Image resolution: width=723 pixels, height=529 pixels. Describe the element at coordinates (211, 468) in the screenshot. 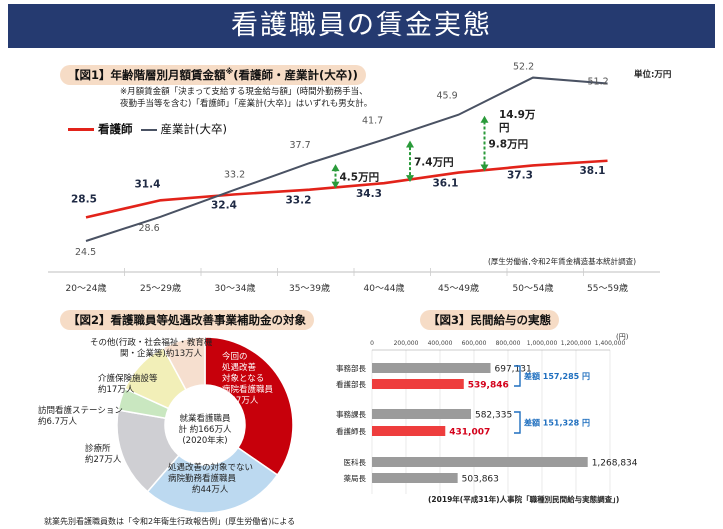

I see `pie-nontarget-l1: 処遇改善の対象でない` at that location.